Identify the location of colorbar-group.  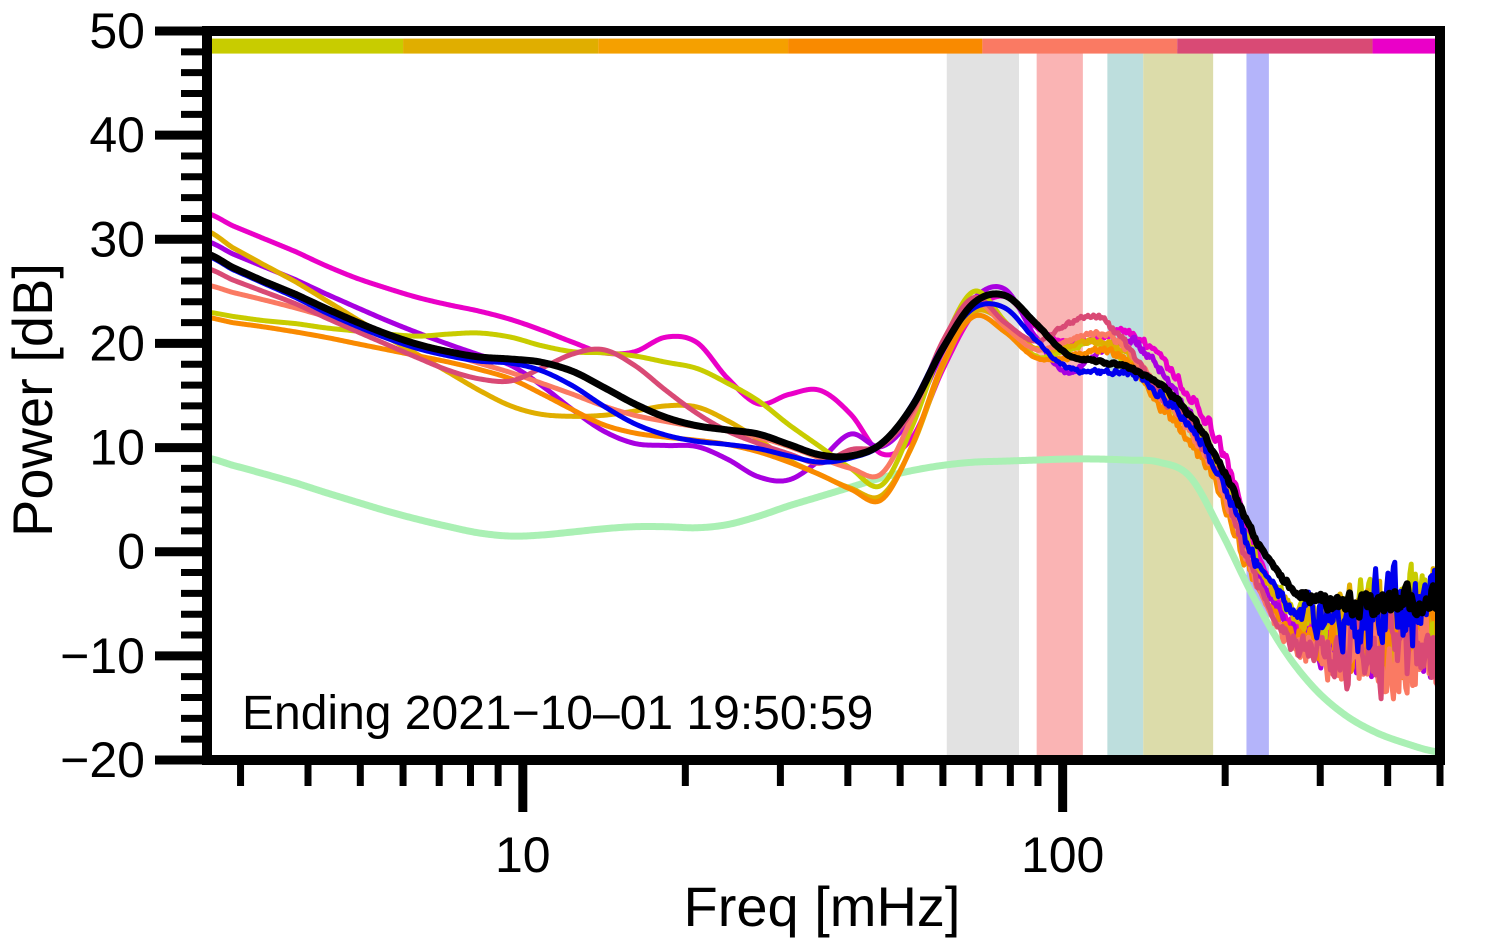
(823, 46).